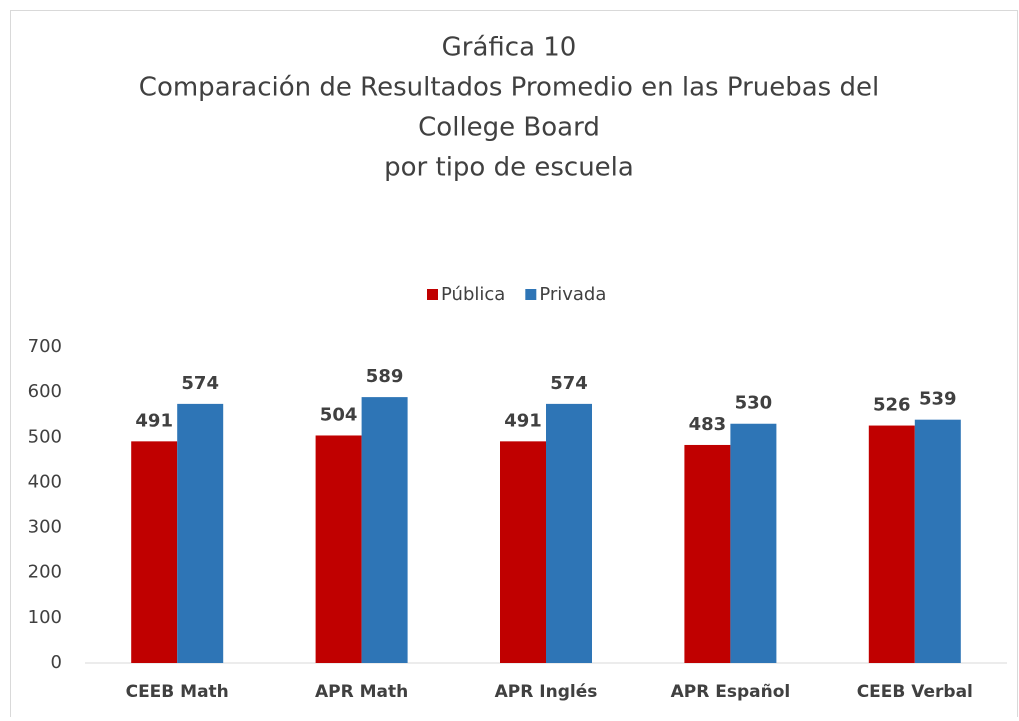 The height and width of the screenshot is (721, 1019). I want to click on y-tick-label: 300, so click(45, 527).